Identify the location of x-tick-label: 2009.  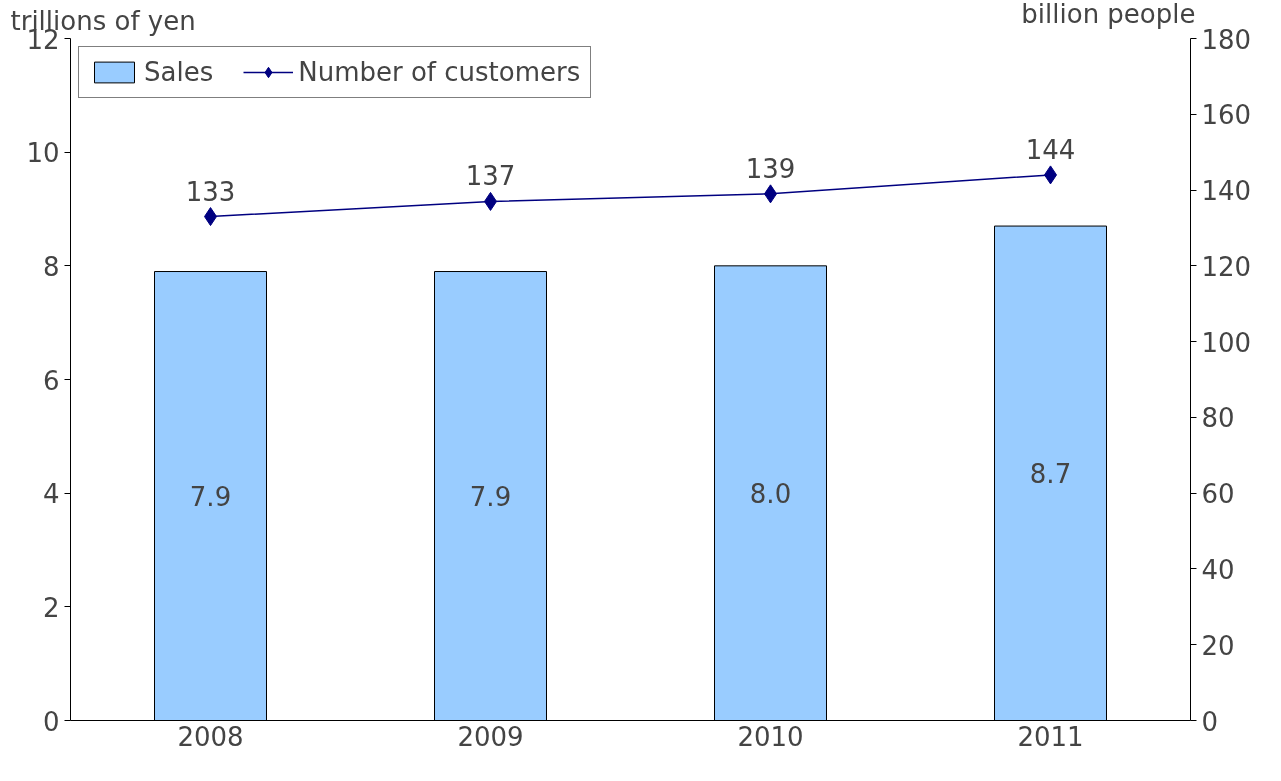
(490, 736).